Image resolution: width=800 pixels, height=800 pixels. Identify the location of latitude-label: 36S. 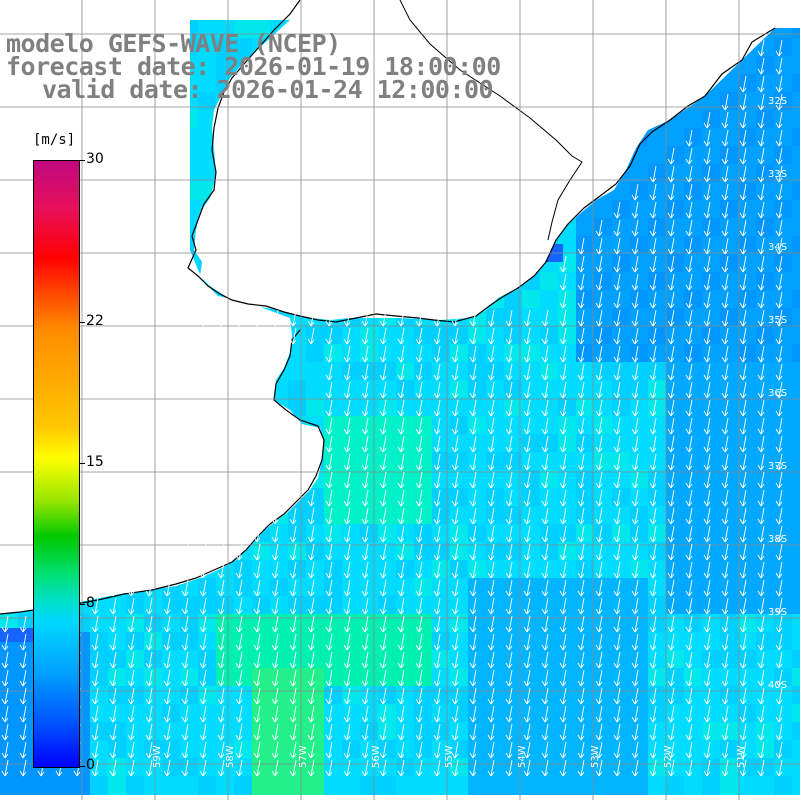
(777, 393).